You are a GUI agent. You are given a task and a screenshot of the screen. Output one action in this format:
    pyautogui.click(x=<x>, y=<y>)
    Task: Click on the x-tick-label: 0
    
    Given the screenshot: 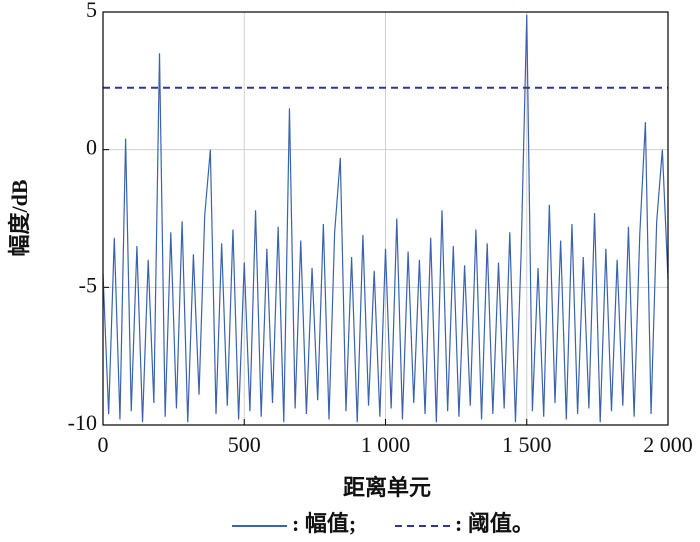 What is the action you would take?
    pyautogui.click(x=103, y=444)
    